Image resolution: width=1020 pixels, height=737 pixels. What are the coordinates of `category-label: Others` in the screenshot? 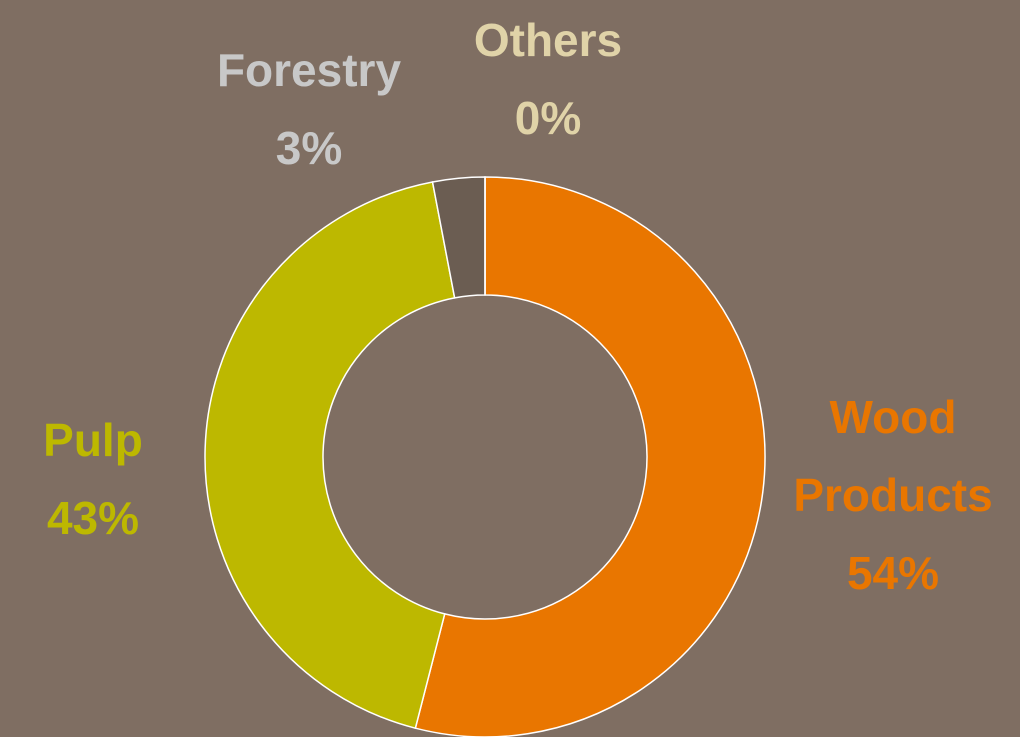 It's located at (548, 40).